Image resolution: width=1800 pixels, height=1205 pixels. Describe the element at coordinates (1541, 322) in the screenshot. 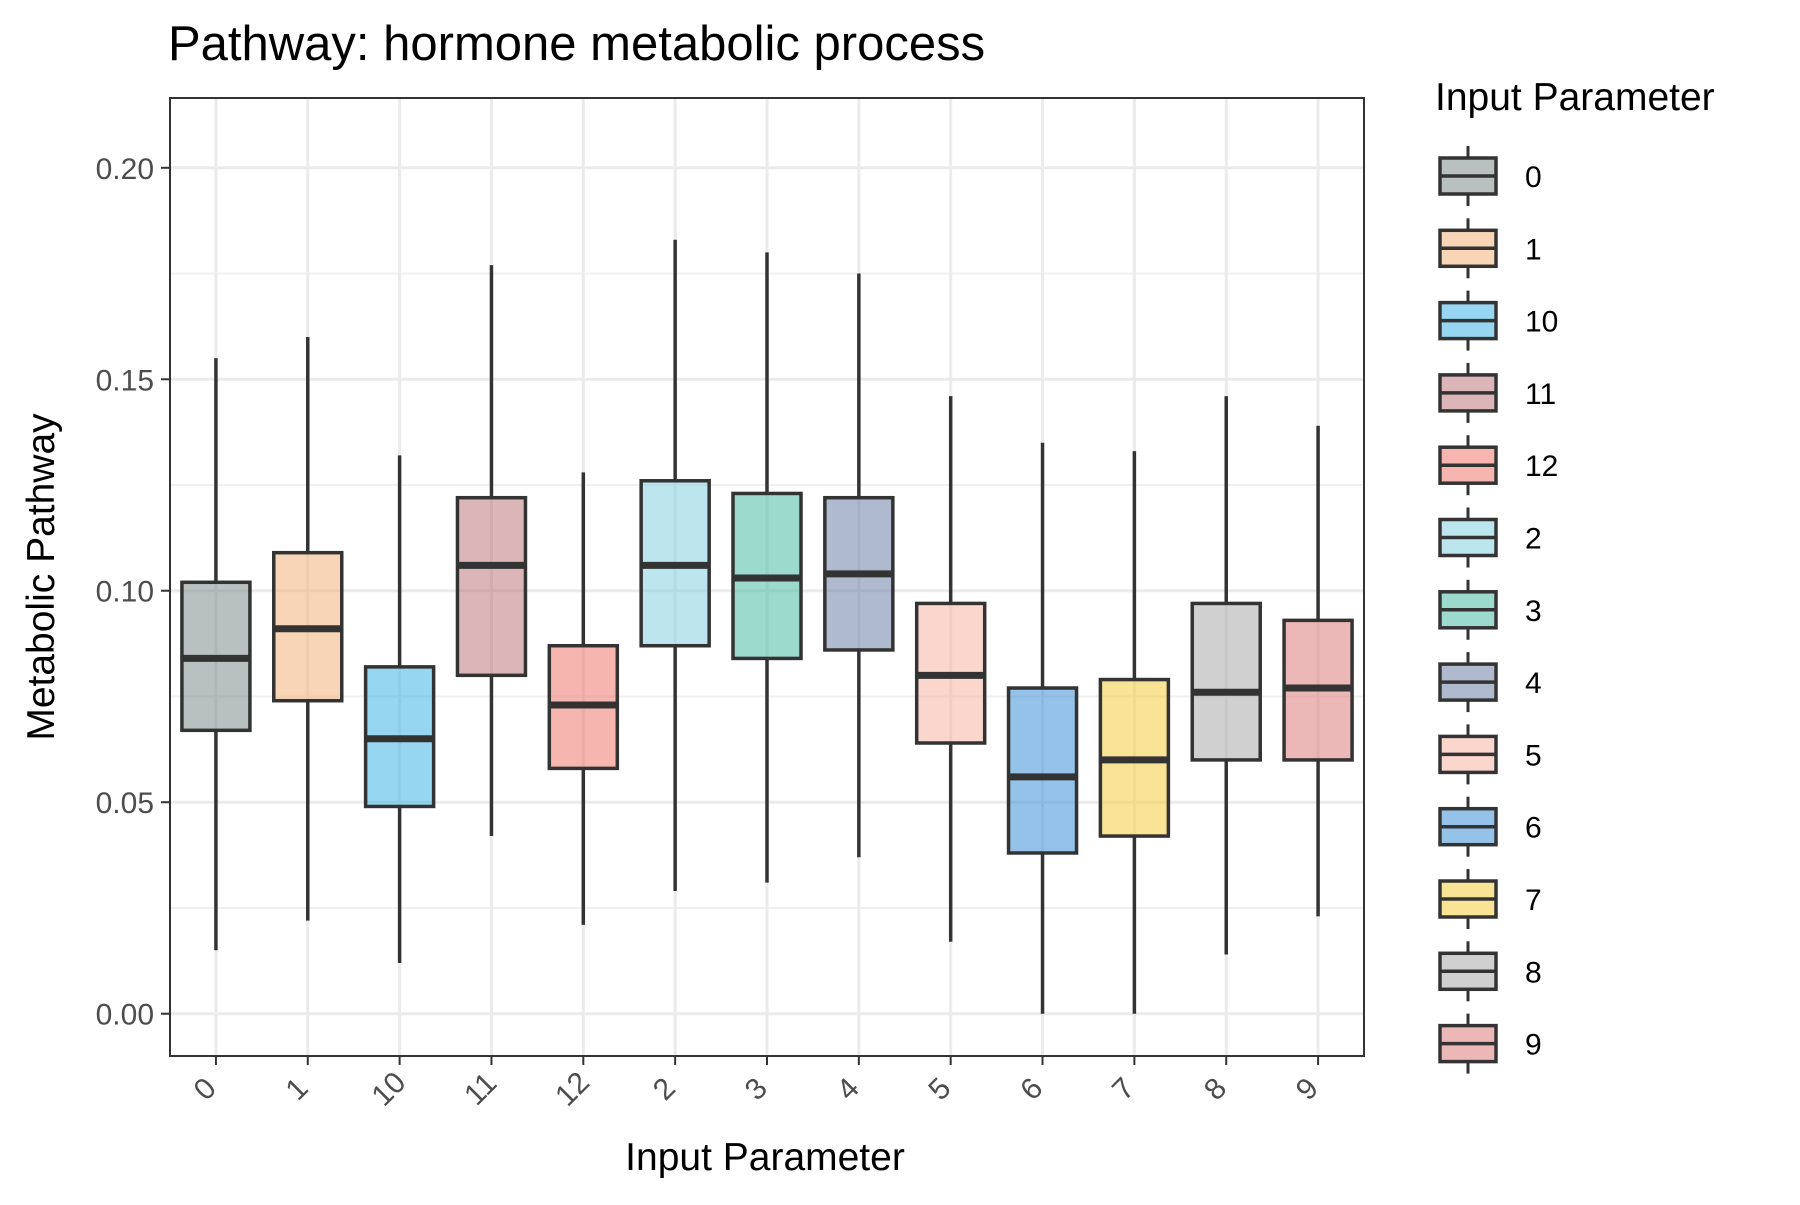

I see `legend-label: 10` at that location.